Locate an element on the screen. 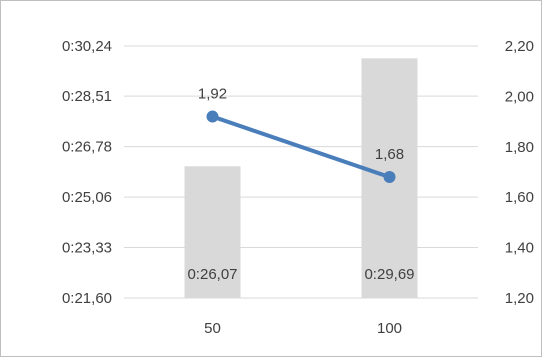  category-label: 50 is located at coordinates (212, 328).